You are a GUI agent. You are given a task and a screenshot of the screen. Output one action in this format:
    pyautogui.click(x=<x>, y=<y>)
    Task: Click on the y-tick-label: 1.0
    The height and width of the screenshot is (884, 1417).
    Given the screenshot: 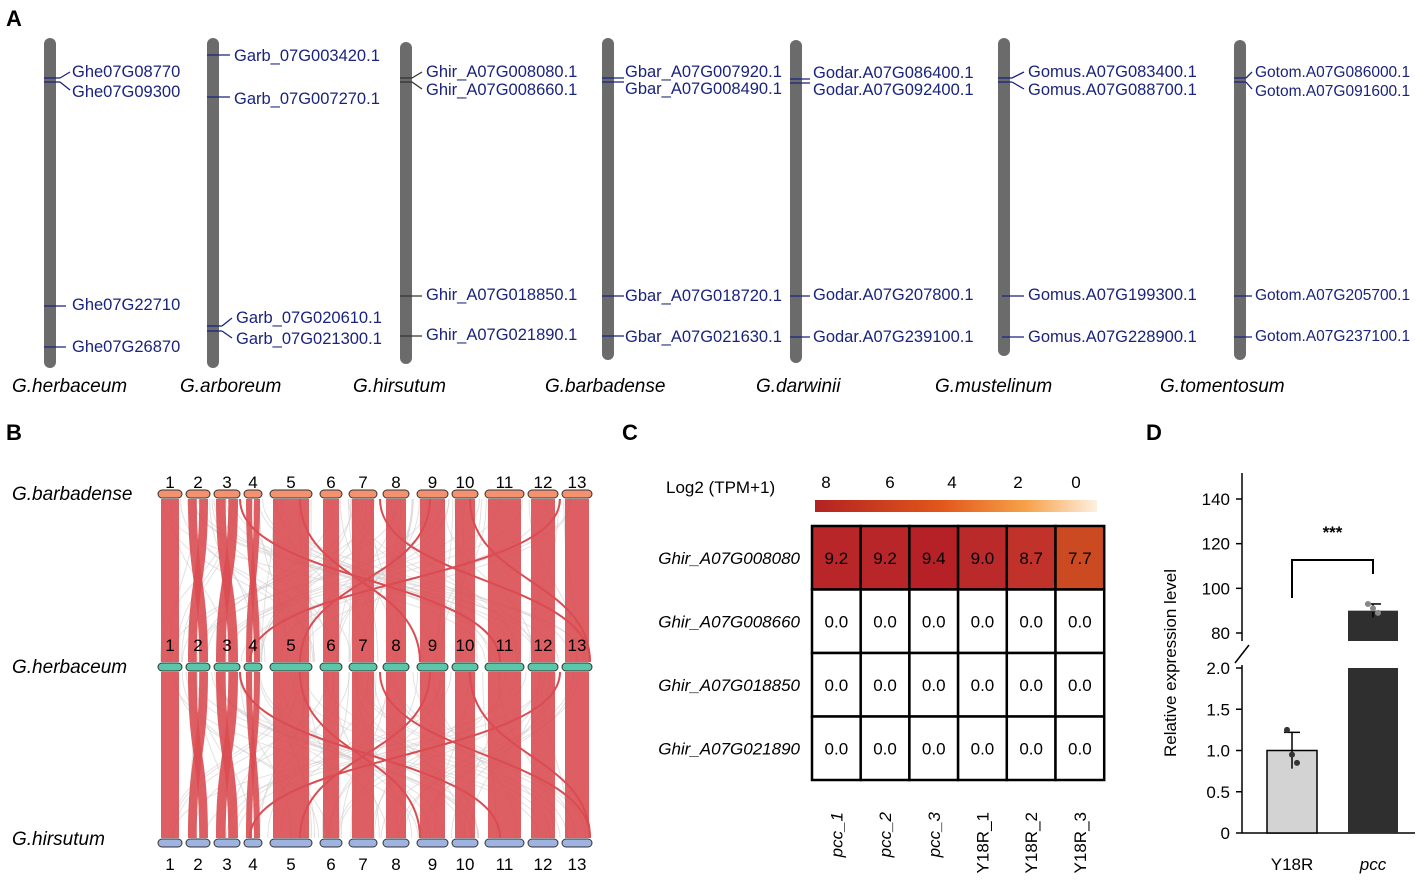 What is the action you would take?
    pyautogui.click(x=1218, y=751)
    